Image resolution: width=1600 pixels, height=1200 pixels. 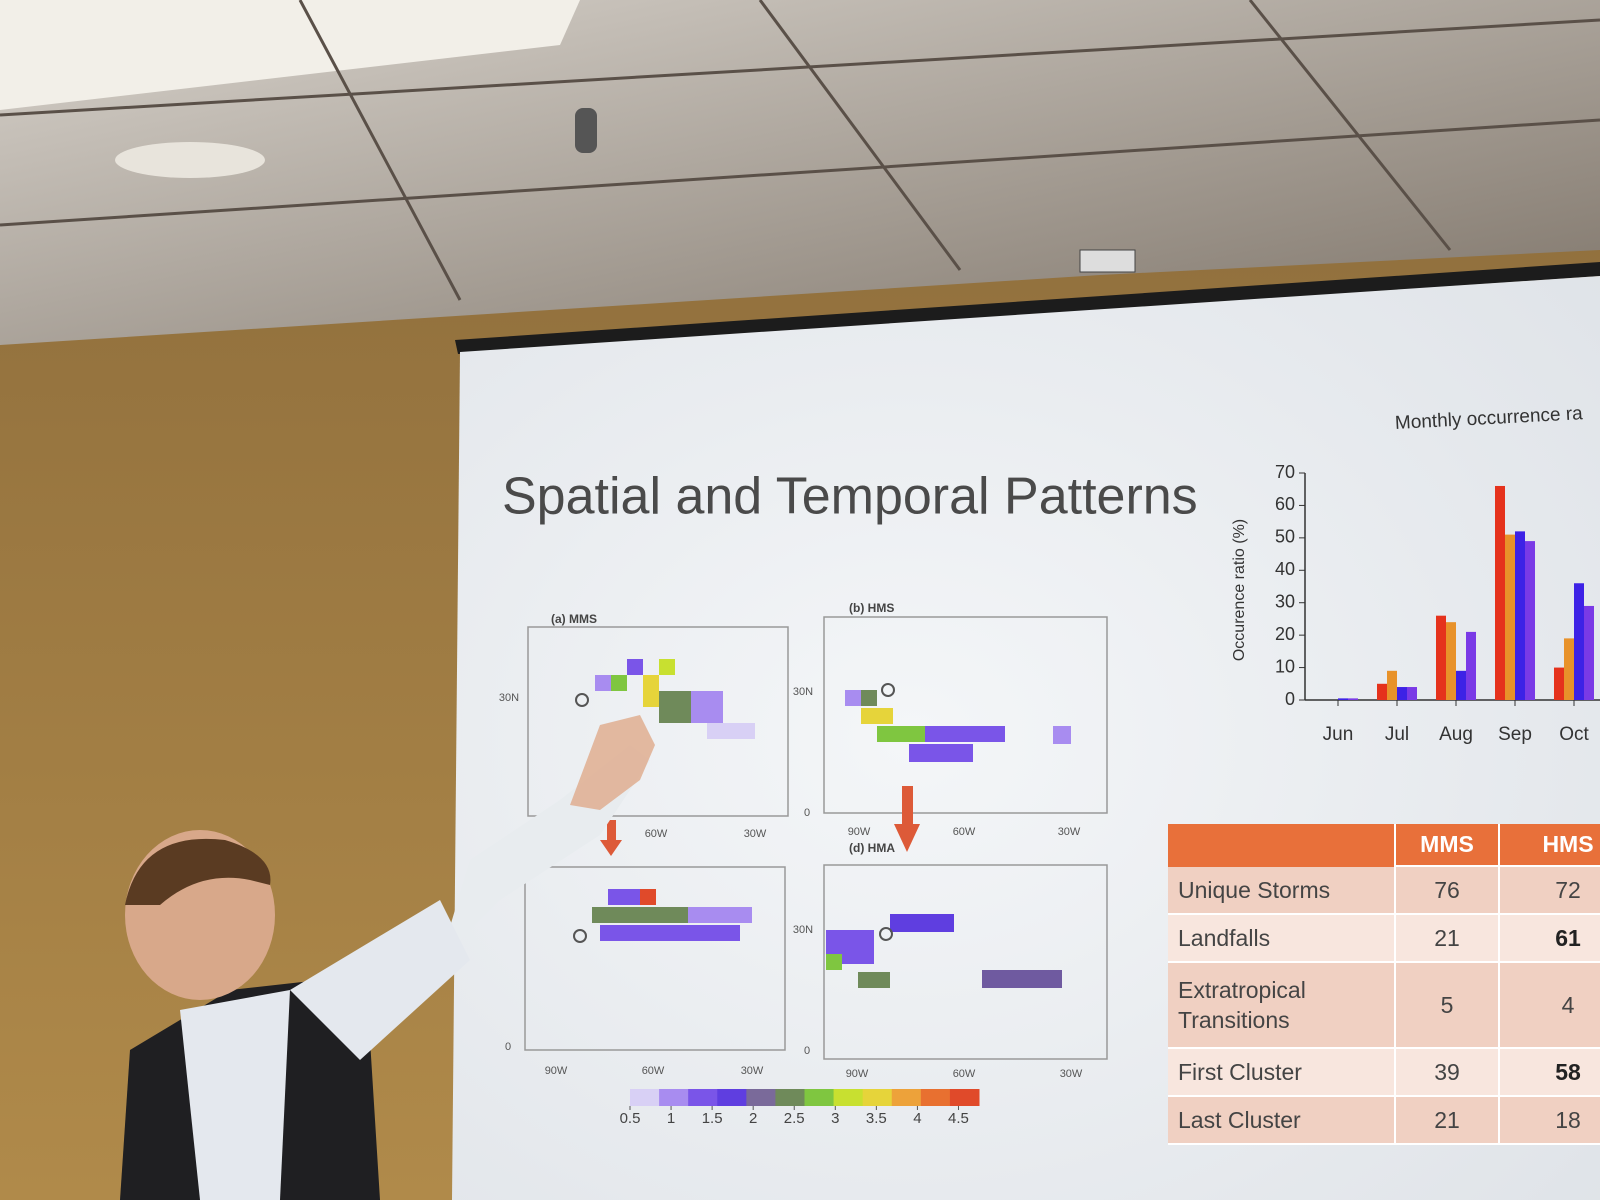 I want to click on screen-bar, so click(x=1027, y=308).